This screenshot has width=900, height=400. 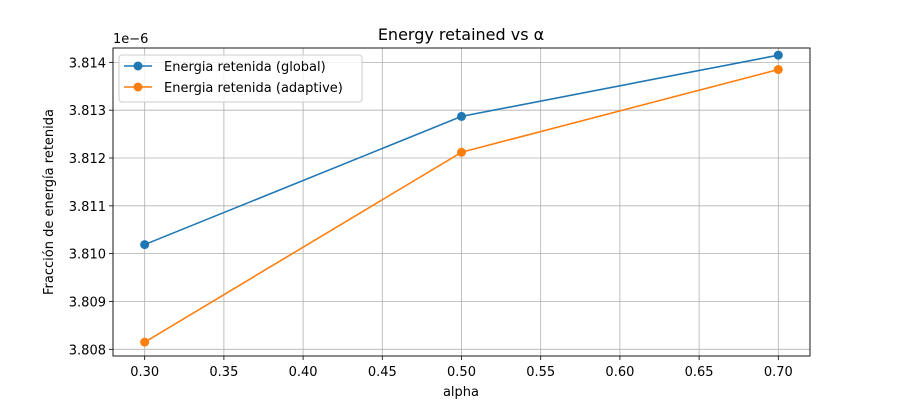 I want to click on x-tick-label: 0.70, so click(x=778, y=372).